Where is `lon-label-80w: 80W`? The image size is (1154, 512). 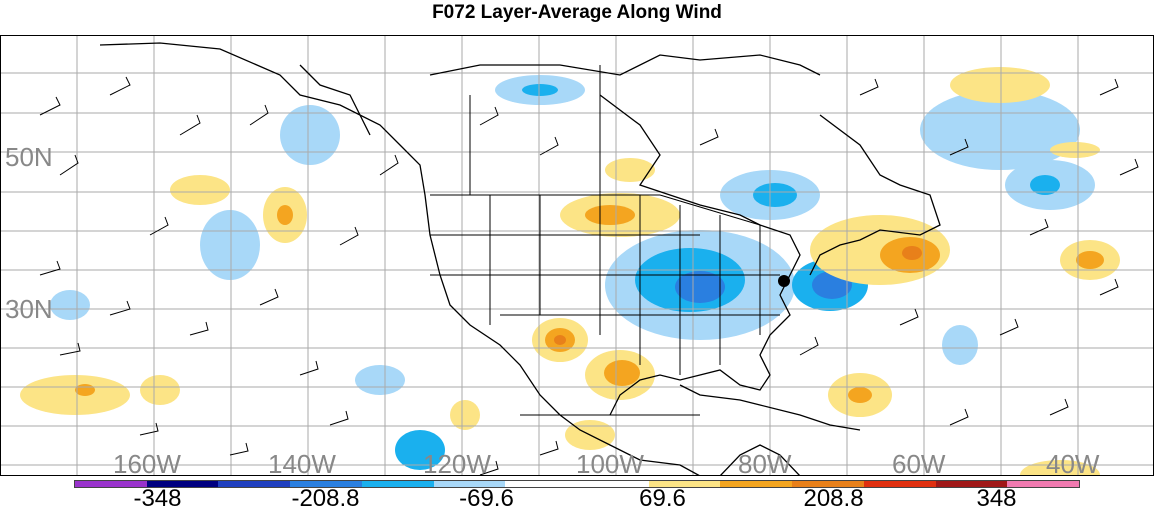
lon-label-80w: 80W is located at coordinates (765, 462).